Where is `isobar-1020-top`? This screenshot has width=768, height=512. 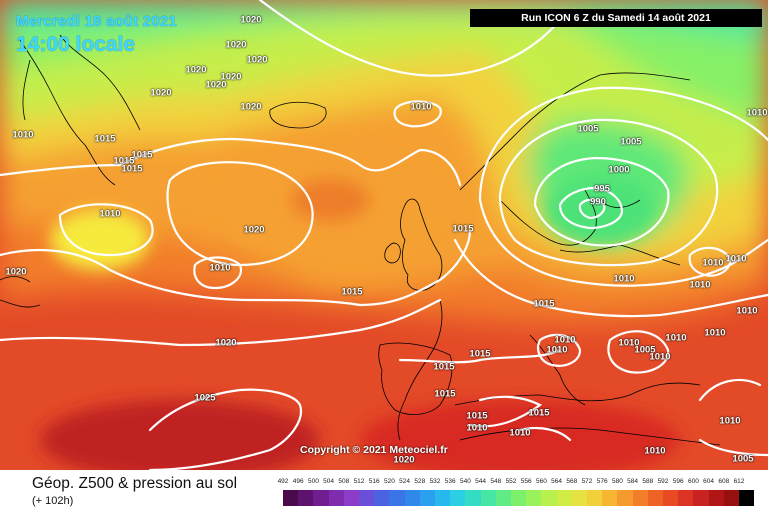 isobar-1020-top is located at coordinates (410, 38).